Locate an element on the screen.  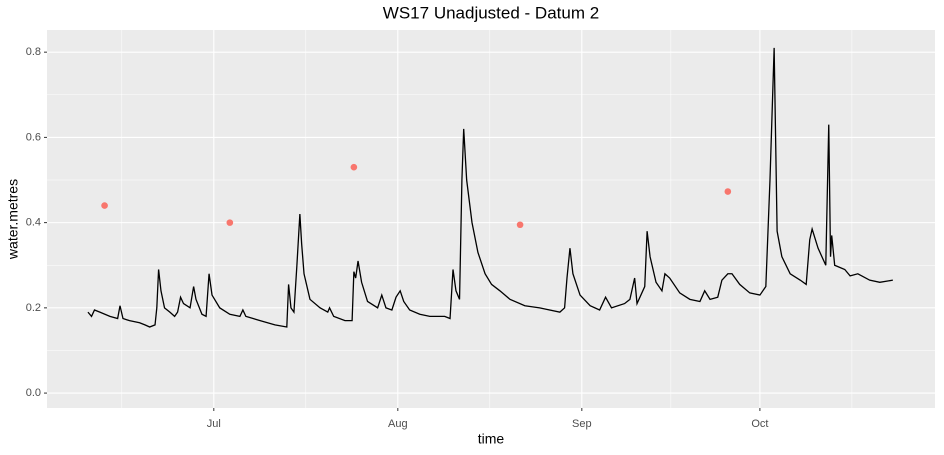
x-tick-label: Sep is located at coordinates (582, 424).